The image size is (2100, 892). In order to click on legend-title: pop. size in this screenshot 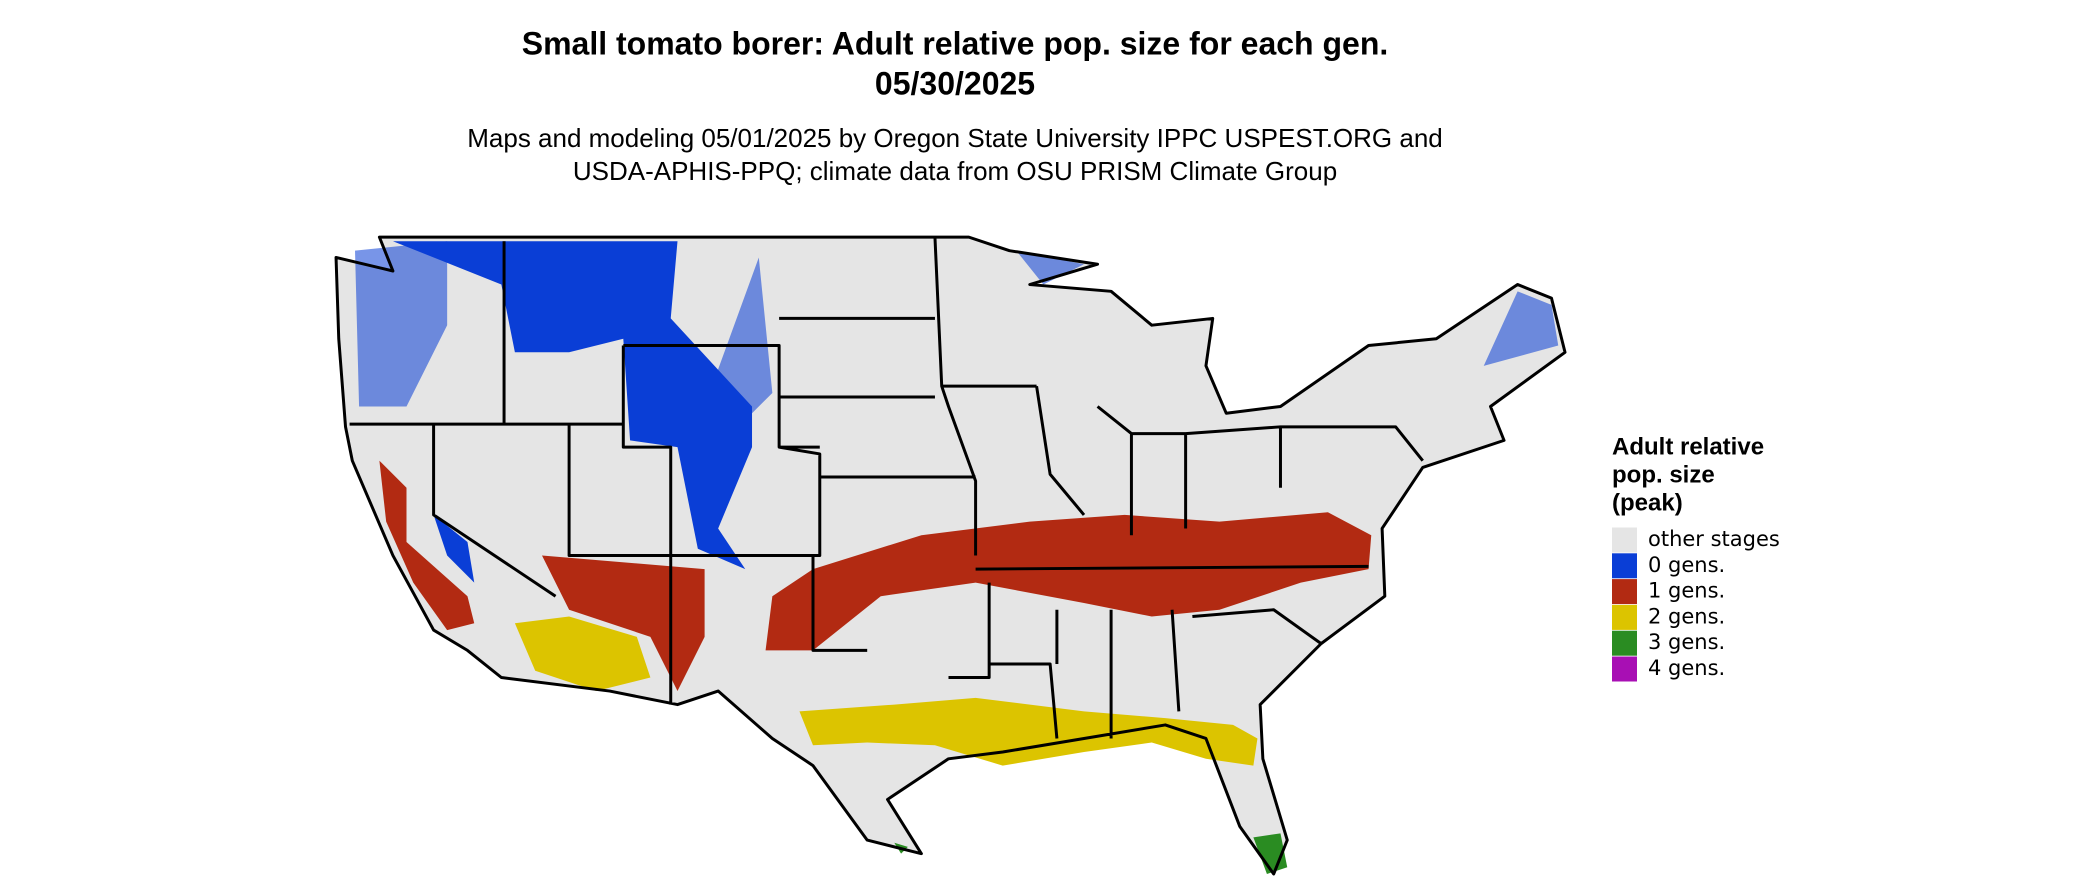, I will do `click(1663, 474)`.